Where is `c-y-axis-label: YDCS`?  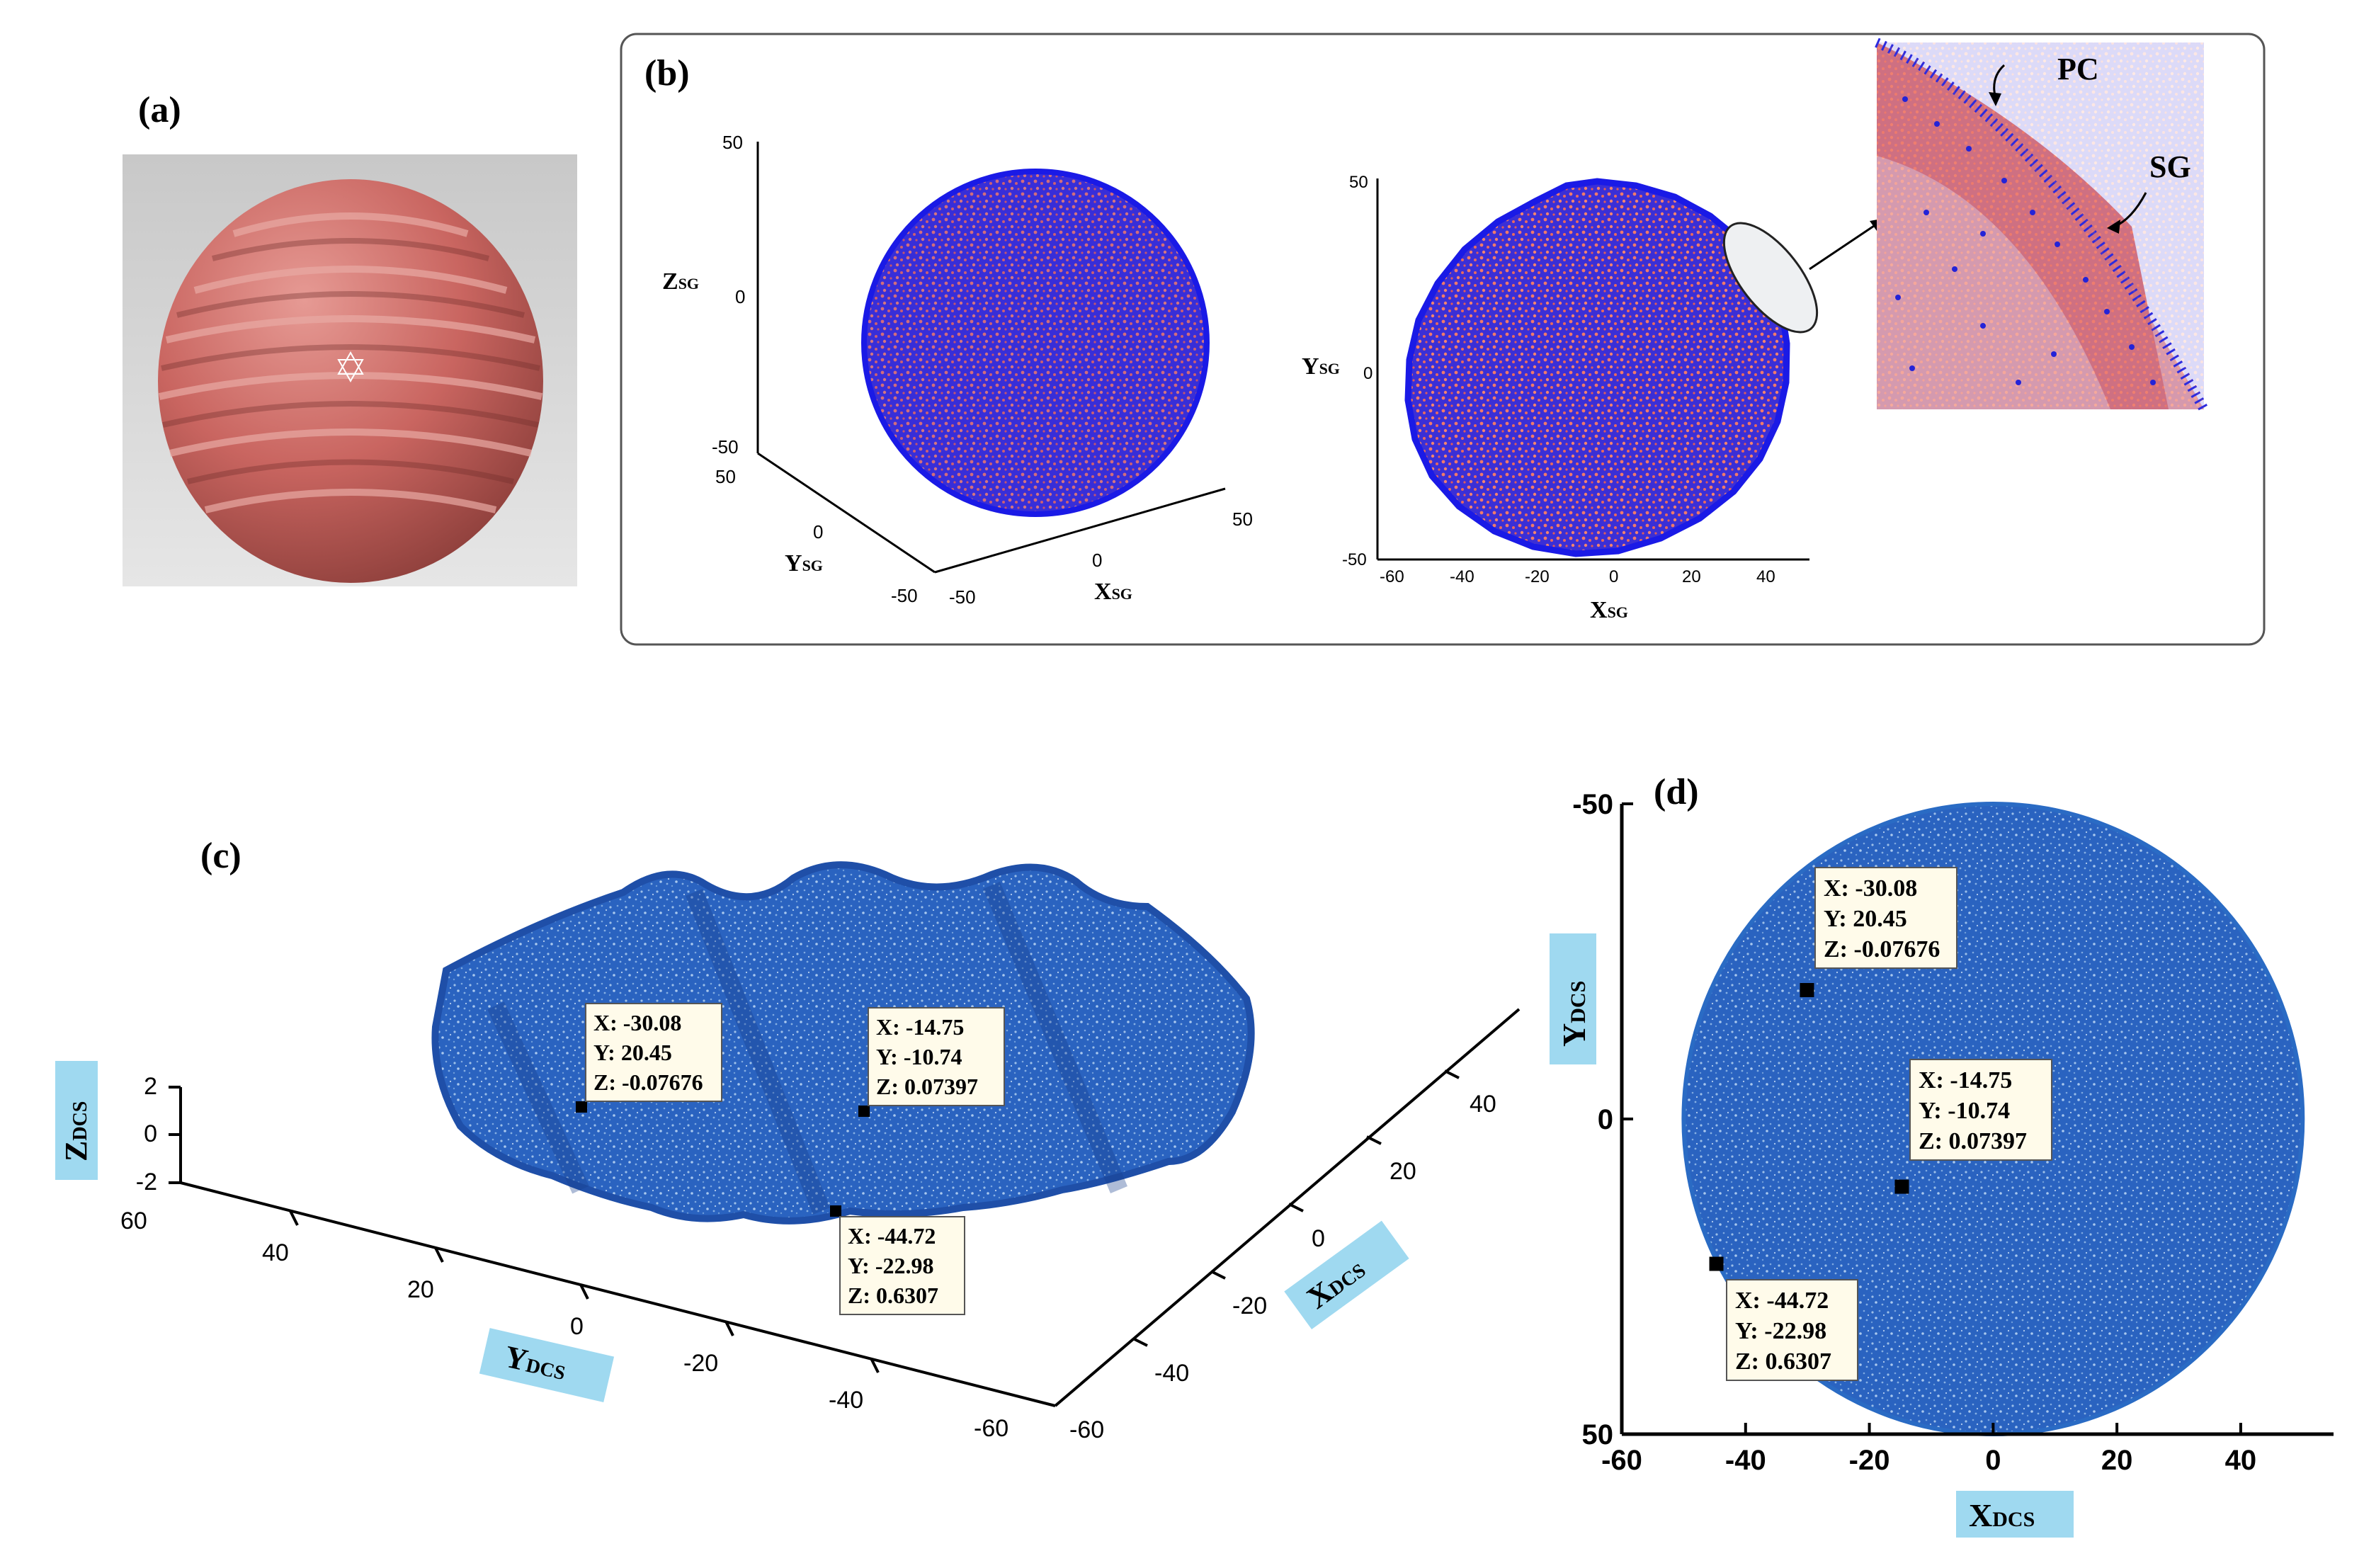
c-y-axis-label: YDCS is located at coordinates (547, 1365).